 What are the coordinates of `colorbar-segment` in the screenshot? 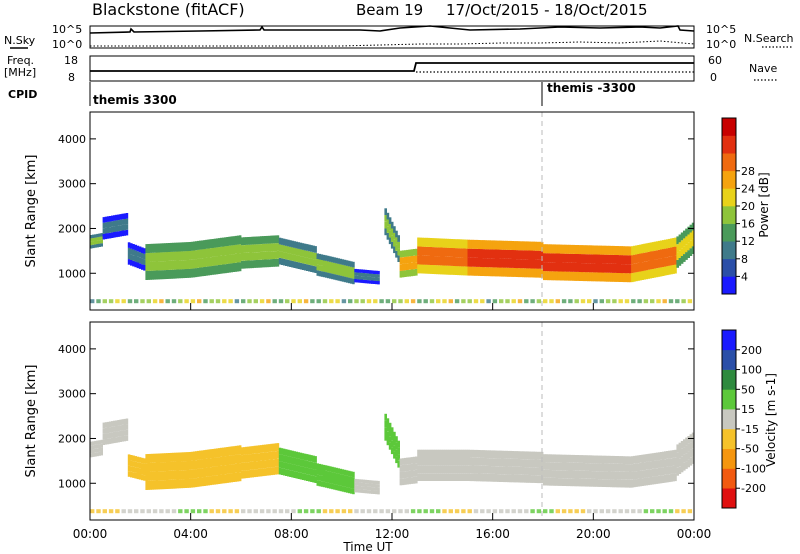 It's located at (729, 162).